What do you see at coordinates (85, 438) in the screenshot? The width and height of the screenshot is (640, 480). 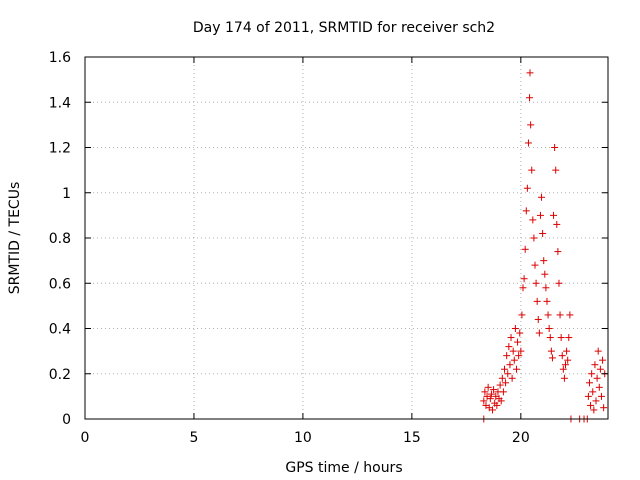 I see `x-tick-label: 0` at bounding box center [85, 438].